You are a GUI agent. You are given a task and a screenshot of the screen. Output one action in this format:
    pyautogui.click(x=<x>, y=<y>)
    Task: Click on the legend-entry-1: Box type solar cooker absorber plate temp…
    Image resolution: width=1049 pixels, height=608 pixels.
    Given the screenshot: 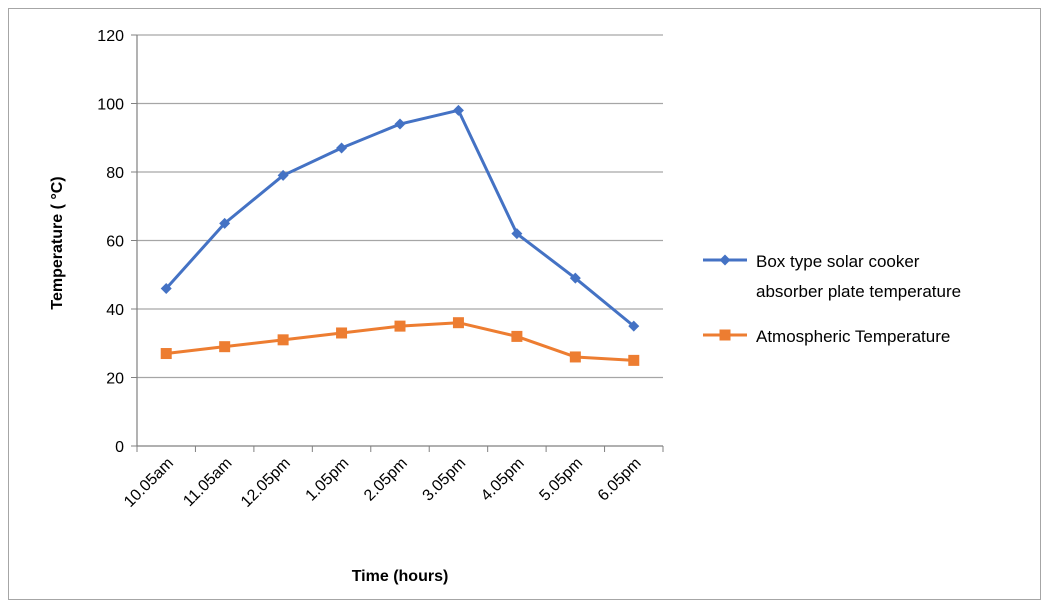 What is the action you would take?
    pyautogui.click(x=832, y=276)
    